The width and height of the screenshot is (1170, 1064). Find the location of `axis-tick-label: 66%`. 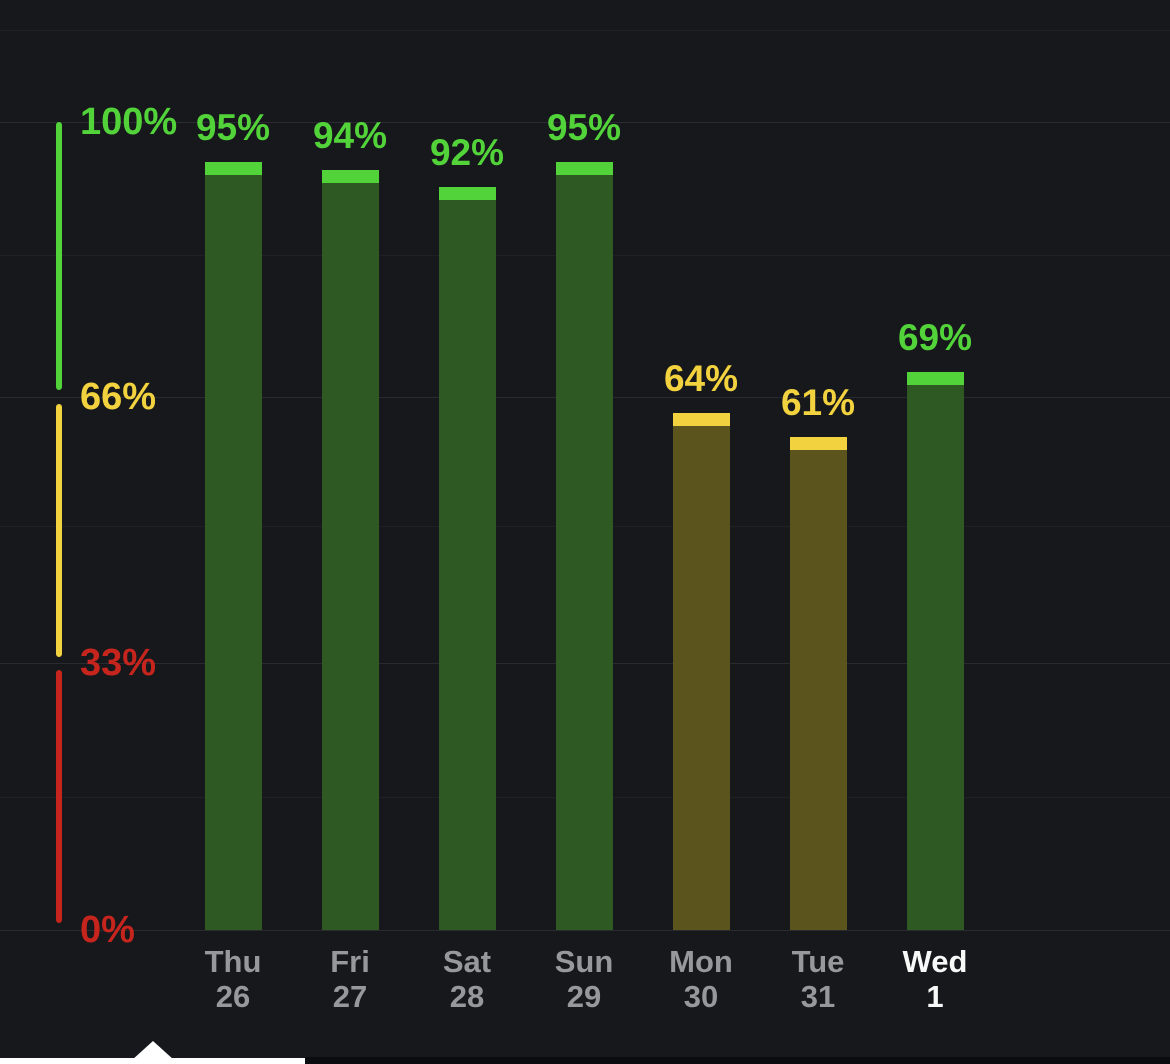

axis-tick-label: 66% is located at coordinates (118, 397).